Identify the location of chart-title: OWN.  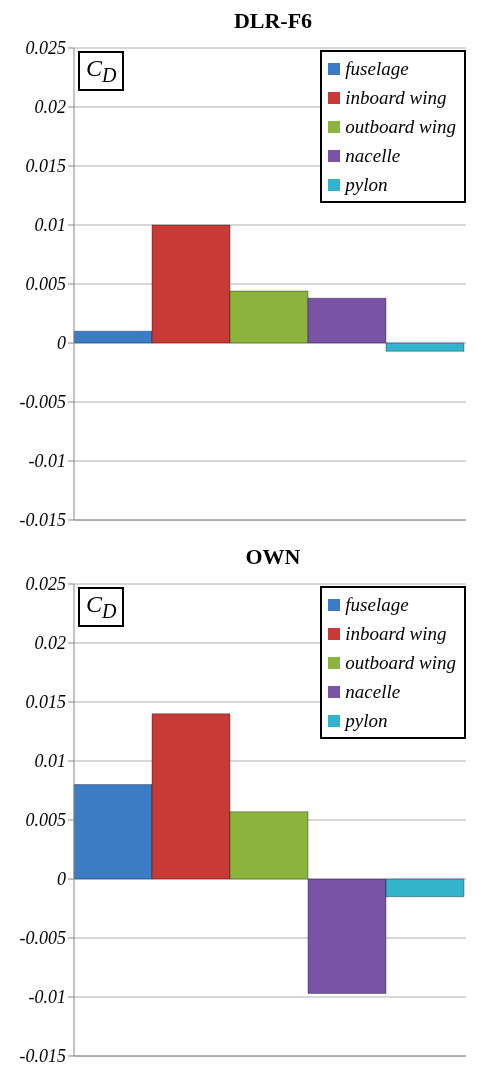
(273, 557).